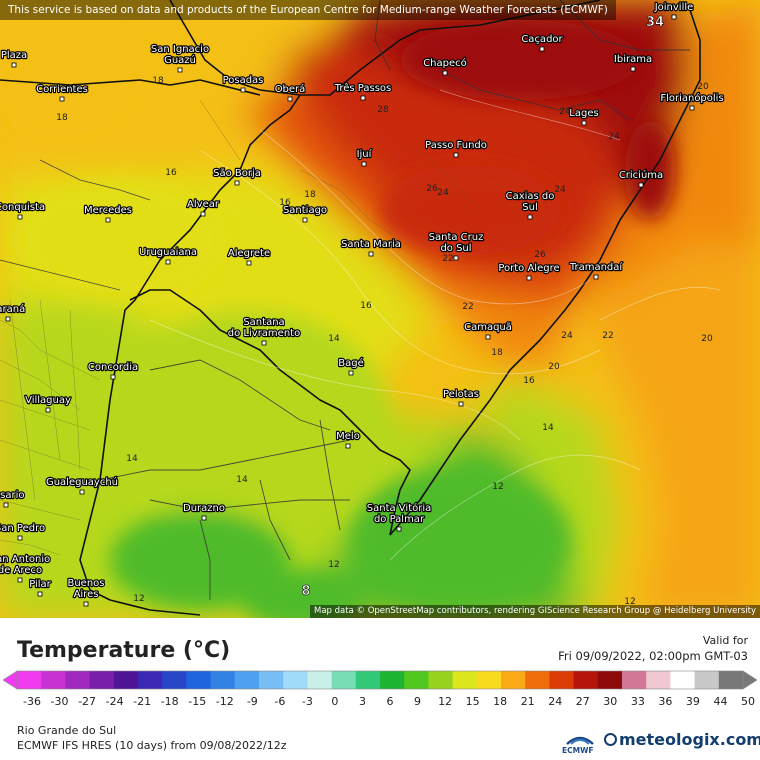 The width and height of the screenshot is (760, 760). I want to click on color-scale-bar, so click(380, 680).